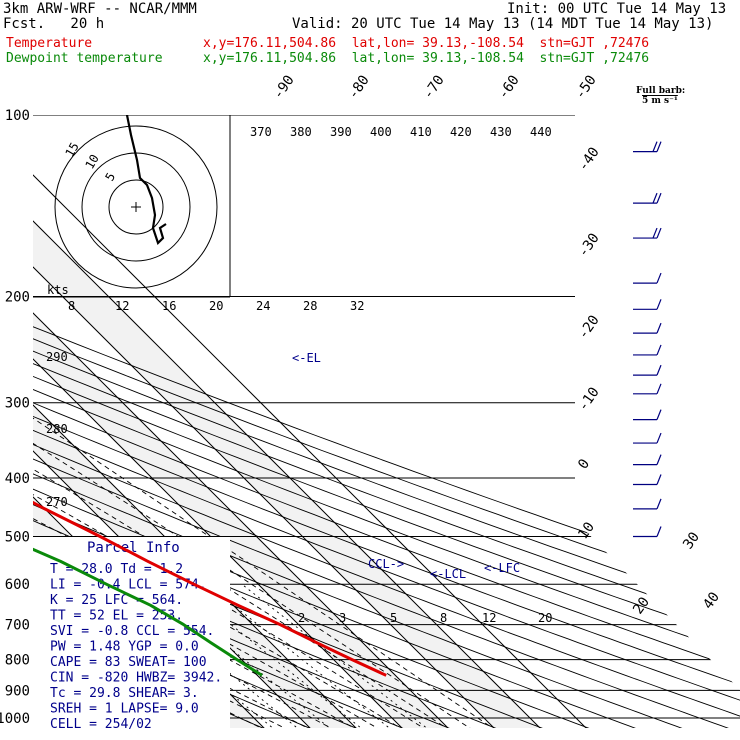 This screenshot has width=740, height=740. I want to click on parcel-info-row: PW = 1.48 YGP = 0.0, so click(124, 647).